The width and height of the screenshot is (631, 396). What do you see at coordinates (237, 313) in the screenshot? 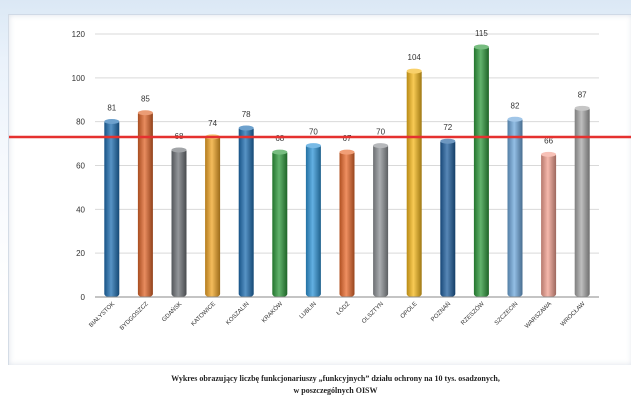
I see `category-label: KOSZALIN` at bounding box center [237, 313].